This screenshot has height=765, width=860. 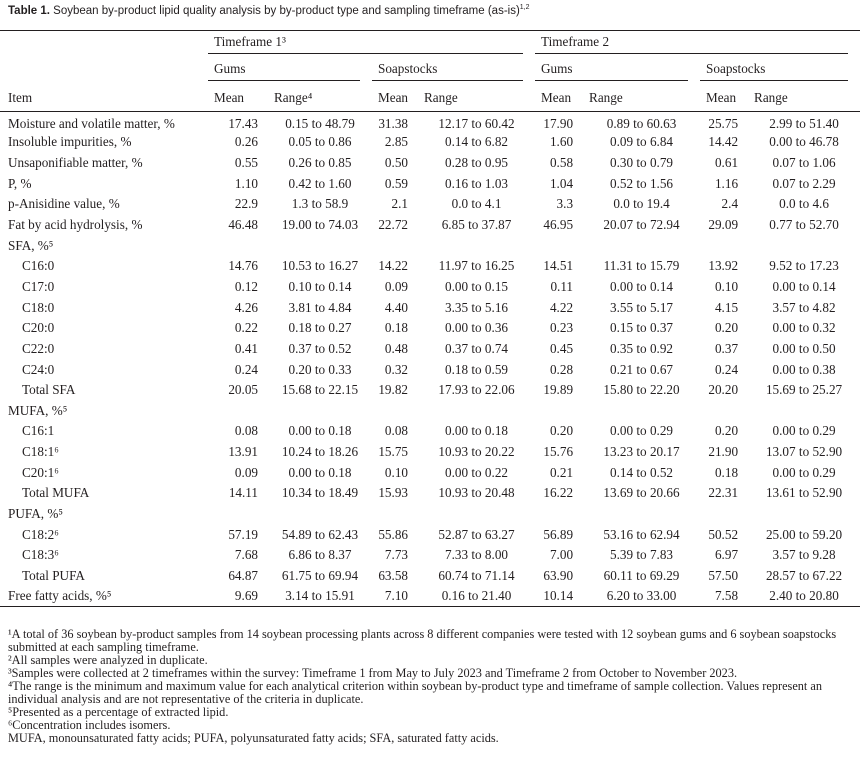 I want to click on mean-cell: 22.72, so click(x=393, y=225).